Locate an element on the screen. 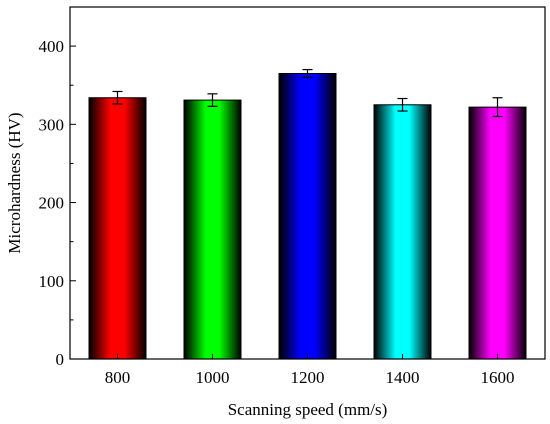 The width and height of the screenshot is (550, 424). y-tick-label: 0 is located at coordinates (60, 359).